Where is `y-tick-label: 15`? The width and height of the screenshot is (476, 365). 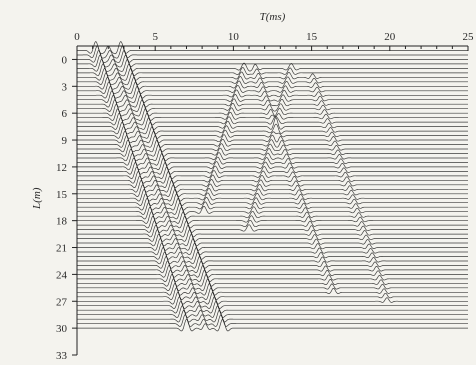
y-tick-label: 15 is located at coordinates (62, 195).